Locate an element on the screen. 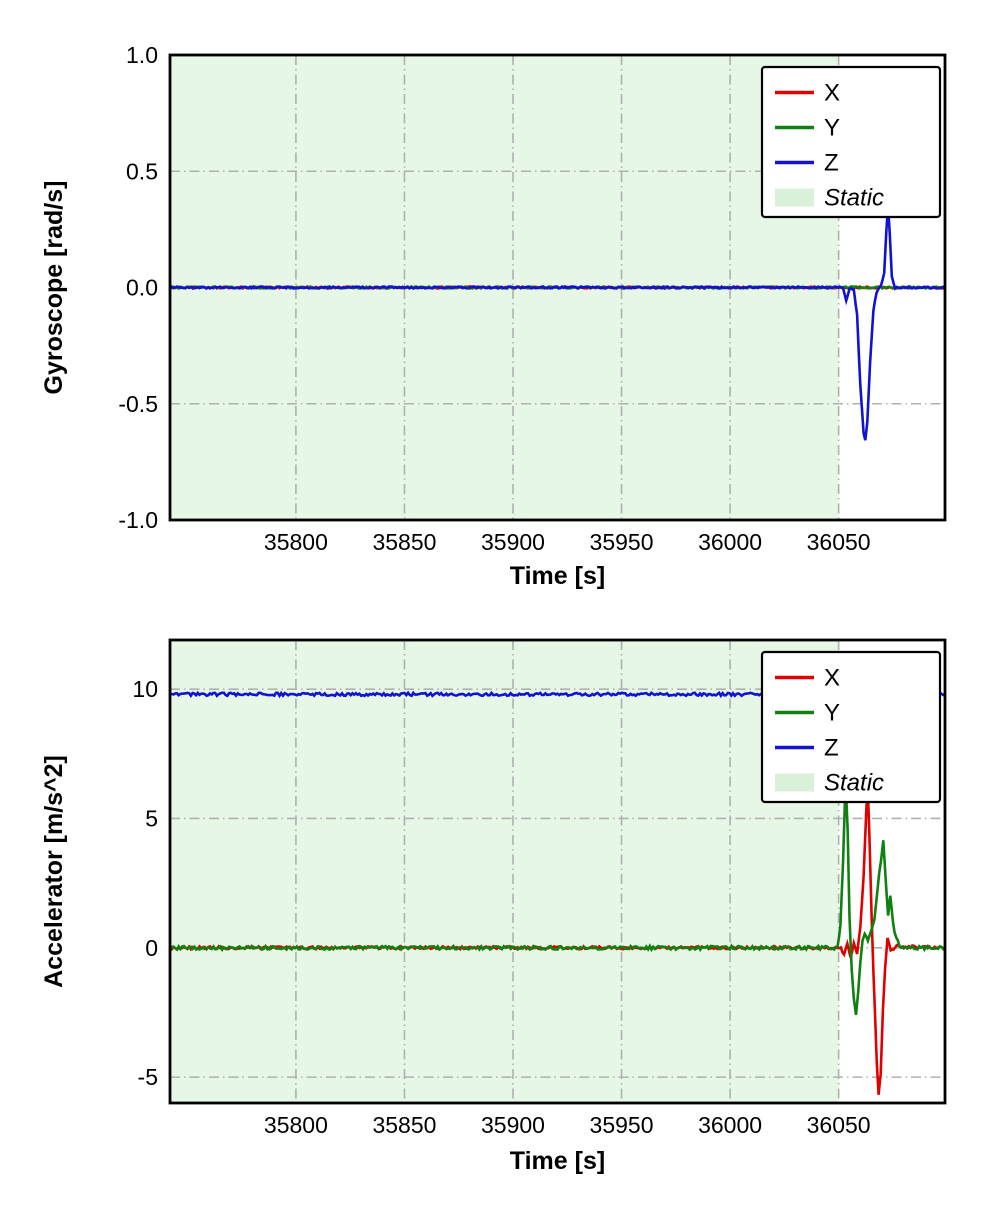 The image size is (992, 1228). y-tick-label: 0.5 is located at coordinates (142, 171).